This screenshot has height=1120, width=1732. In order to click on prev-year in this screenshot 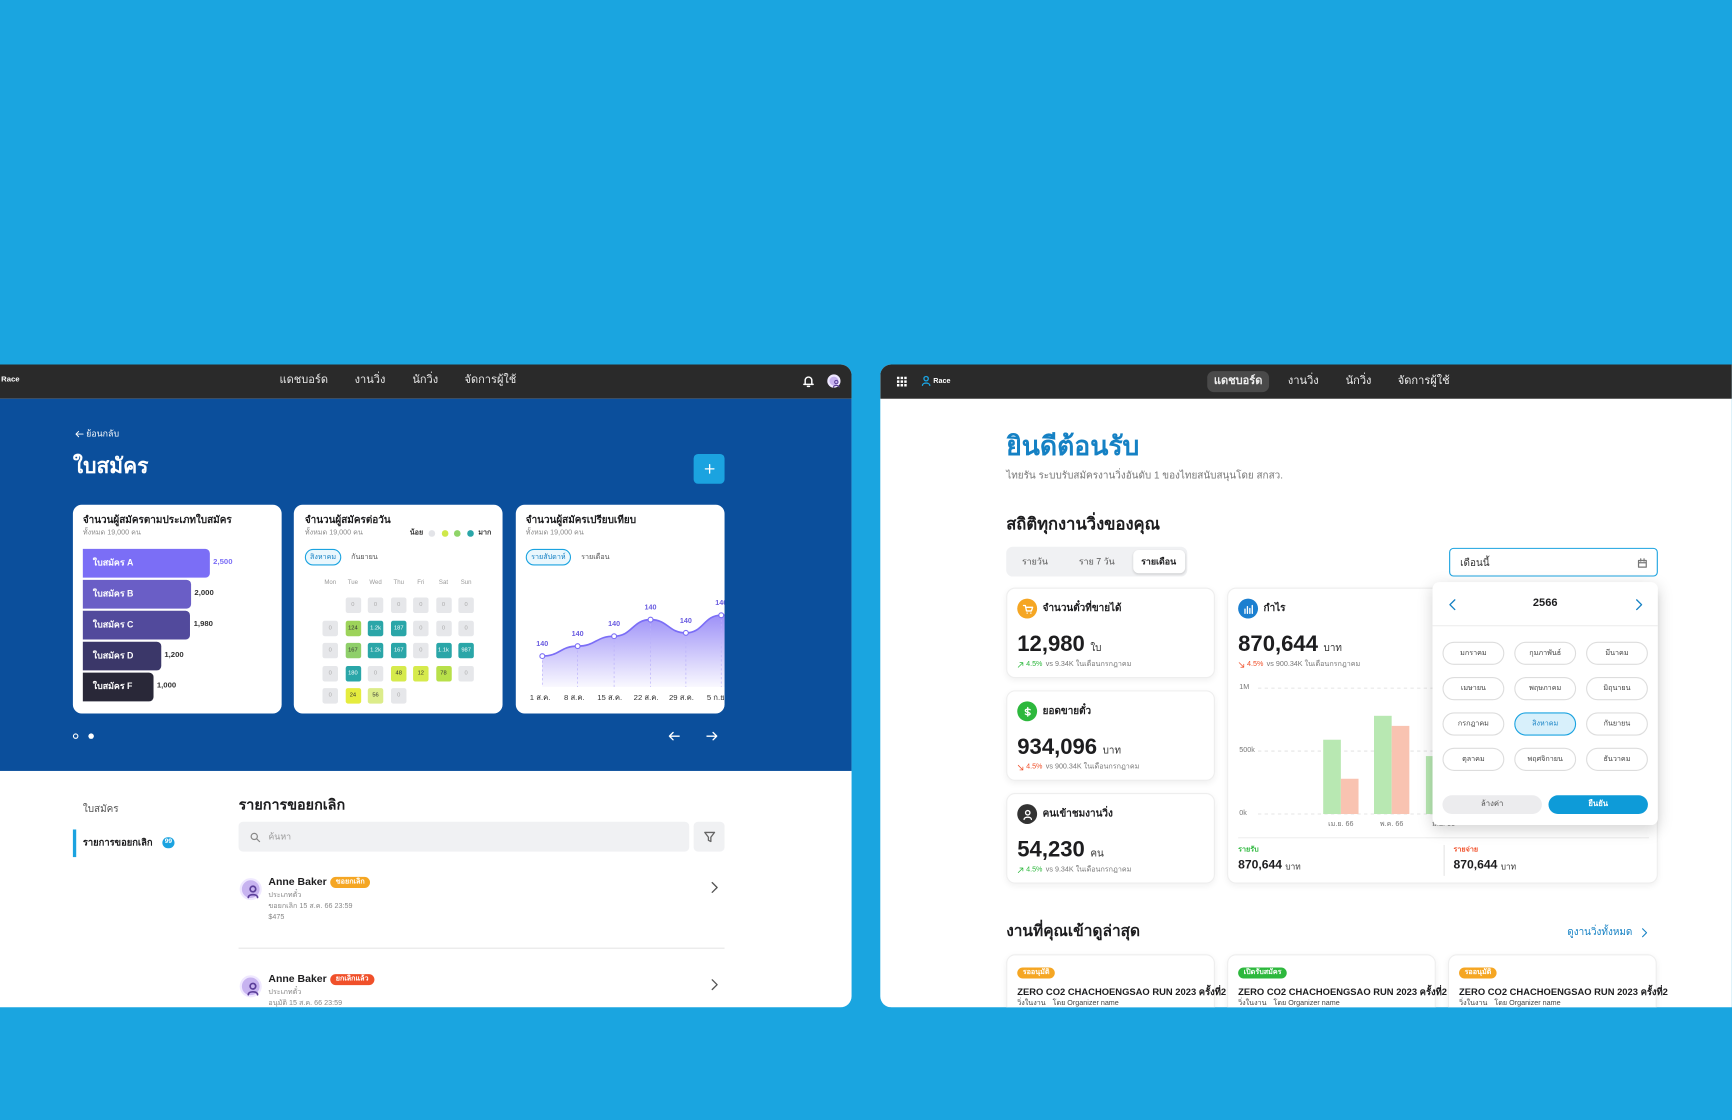, I will do `click(1452, 604)`.